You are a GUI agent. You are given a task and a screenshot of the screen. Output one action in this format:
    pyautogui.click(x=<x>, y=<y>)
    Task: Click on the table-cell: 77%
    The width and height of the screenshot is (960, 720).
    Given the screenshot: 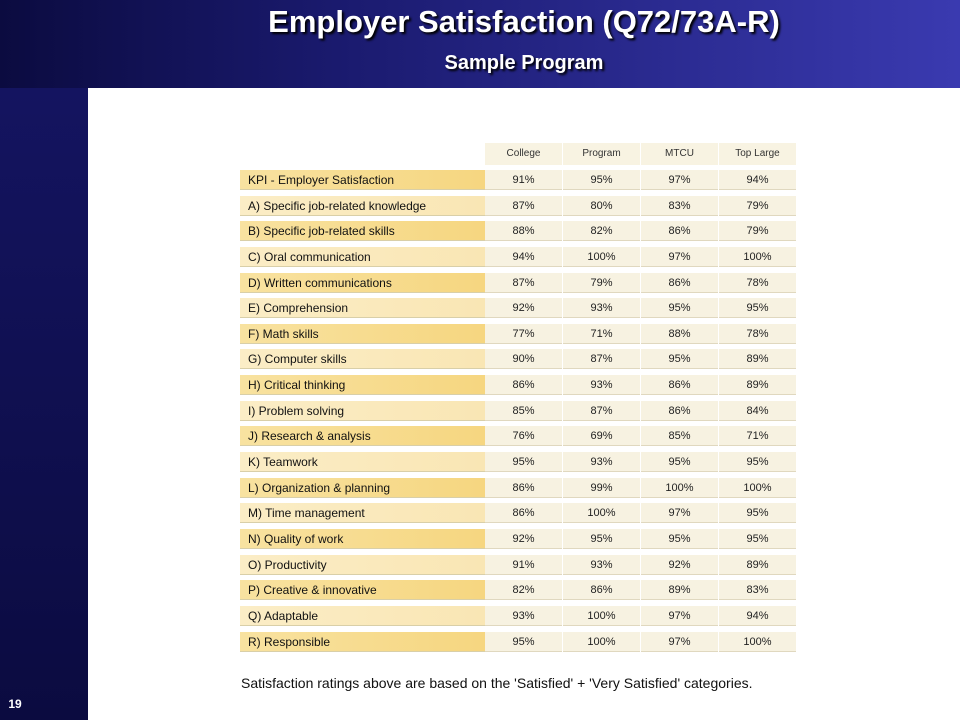 What is the action you would take?
    pyautogui.click(x=524, y=333)
    